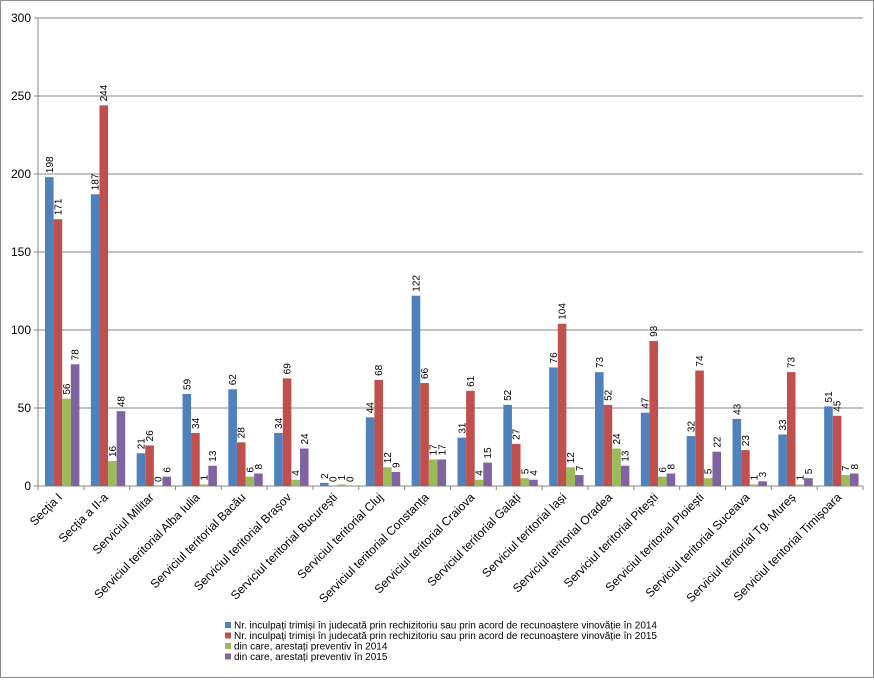 The height and width of the screenshot is (682, 874). I want to click on data-label: 31, so click(462, 428).